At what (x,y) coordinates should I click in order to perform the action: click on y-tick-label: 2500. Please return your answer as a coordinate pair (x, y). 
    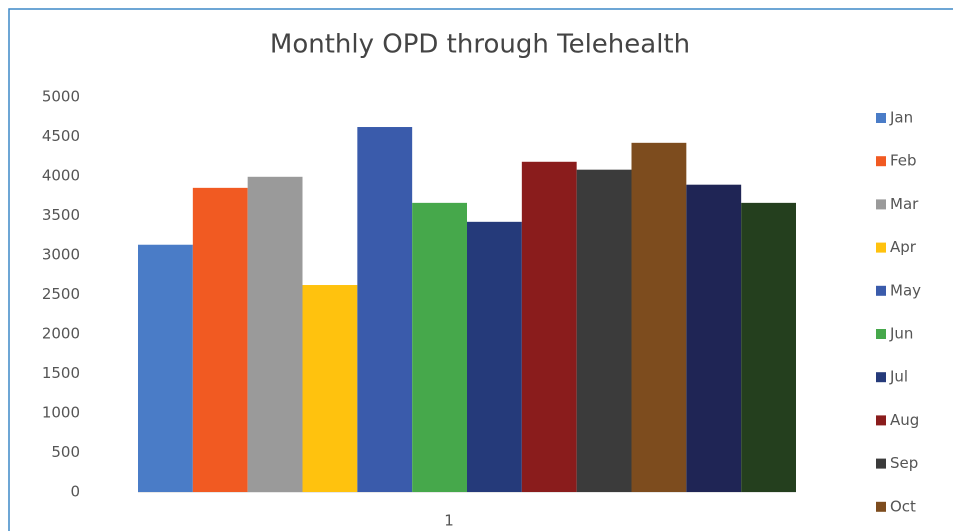
    Looking at the image, I should click on (61, 294).